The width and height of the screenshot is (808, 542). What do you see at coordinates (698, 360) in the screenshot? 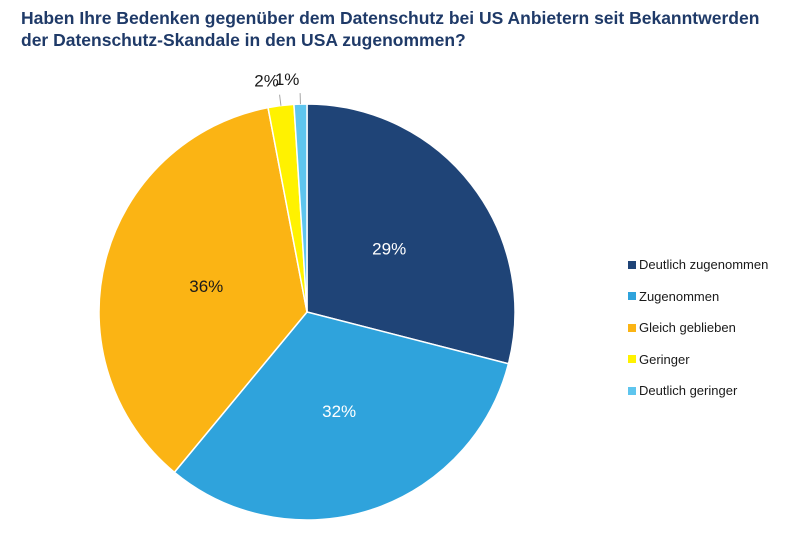
I see `legend-item-geringer: Geringer` at bounding box center [698, 360].